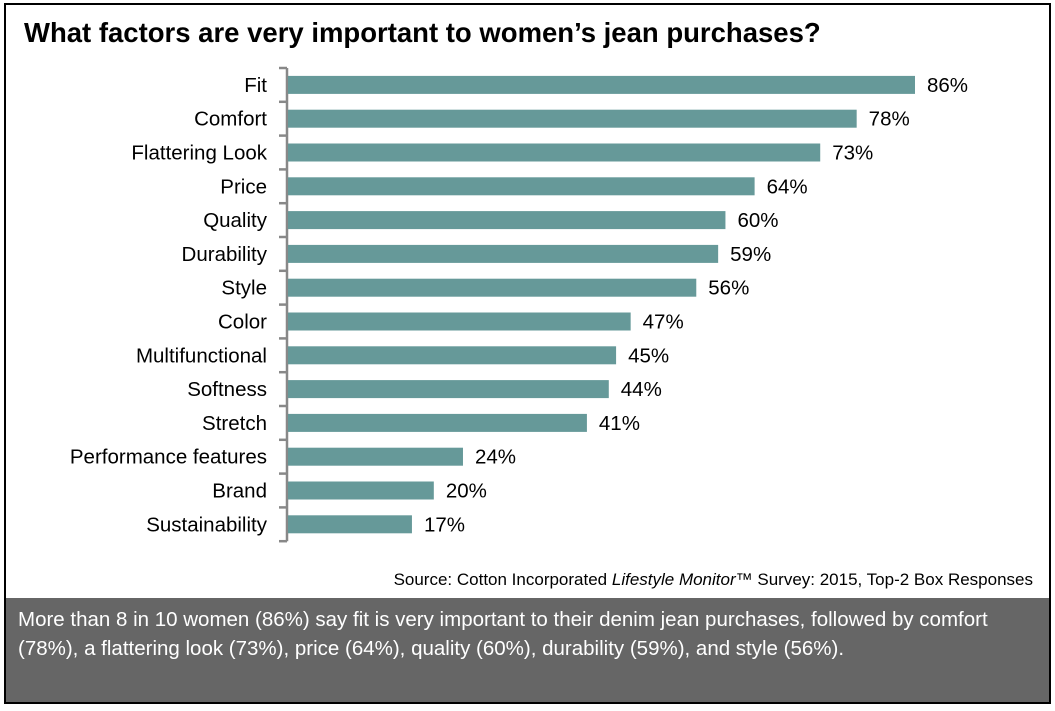  What do you see at coordinates (255, 85) in the screenshot?
I see `category-label: Fit` at bounding box center [255, 85].